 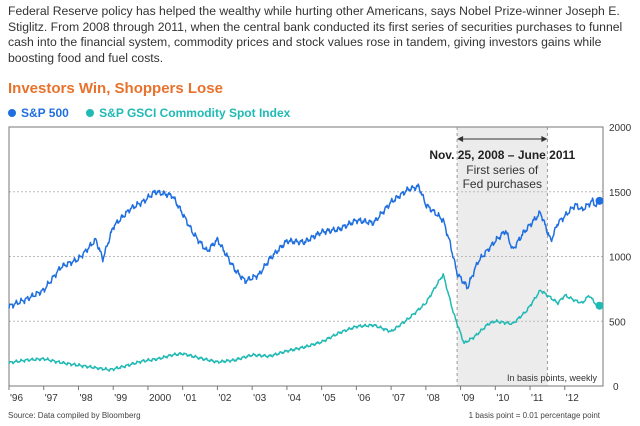 I want to click on x-tick-label: '06, so click(x=363, y=398).